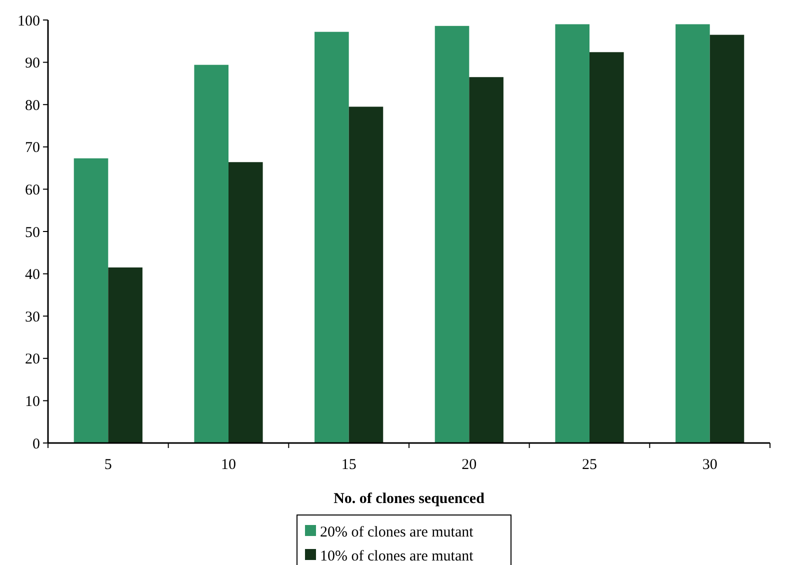 This screenshot has height=565, width=788. Describe the element at coordinates (228, 465) in the screenshot. I see `x-tick-label: 10` at that location.